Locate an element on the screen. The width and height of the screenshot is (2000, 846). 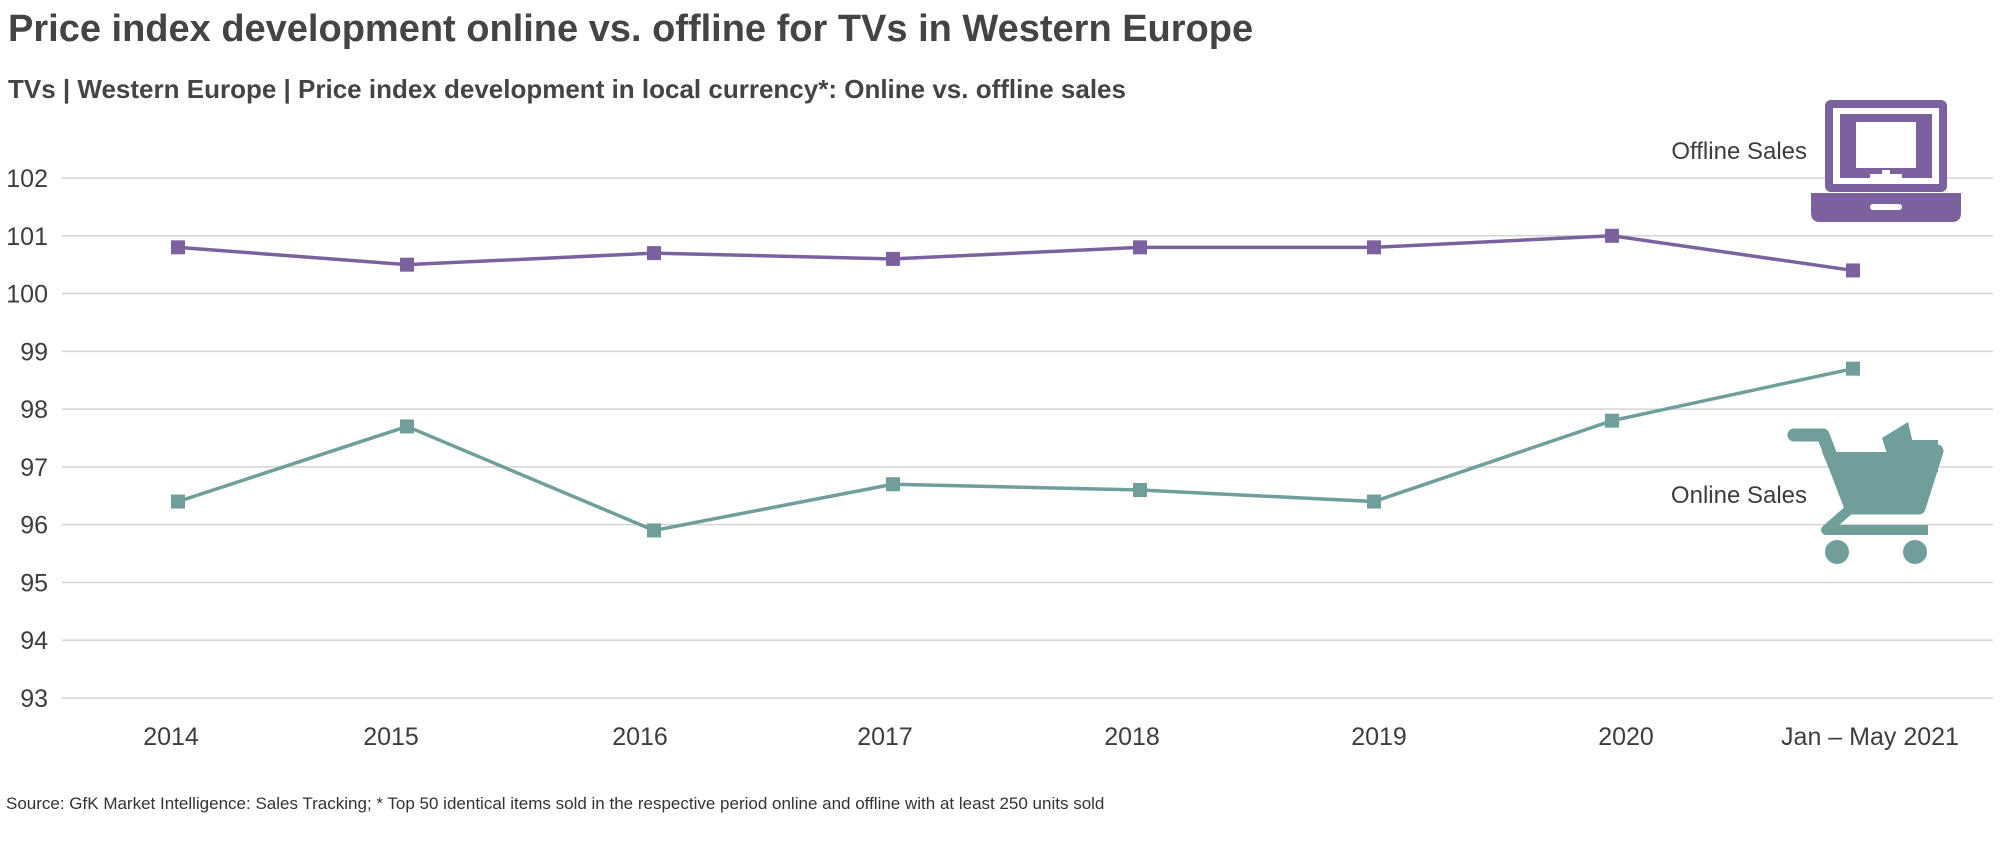
y-tick-label: 99 is located at coordinates (34, 352).